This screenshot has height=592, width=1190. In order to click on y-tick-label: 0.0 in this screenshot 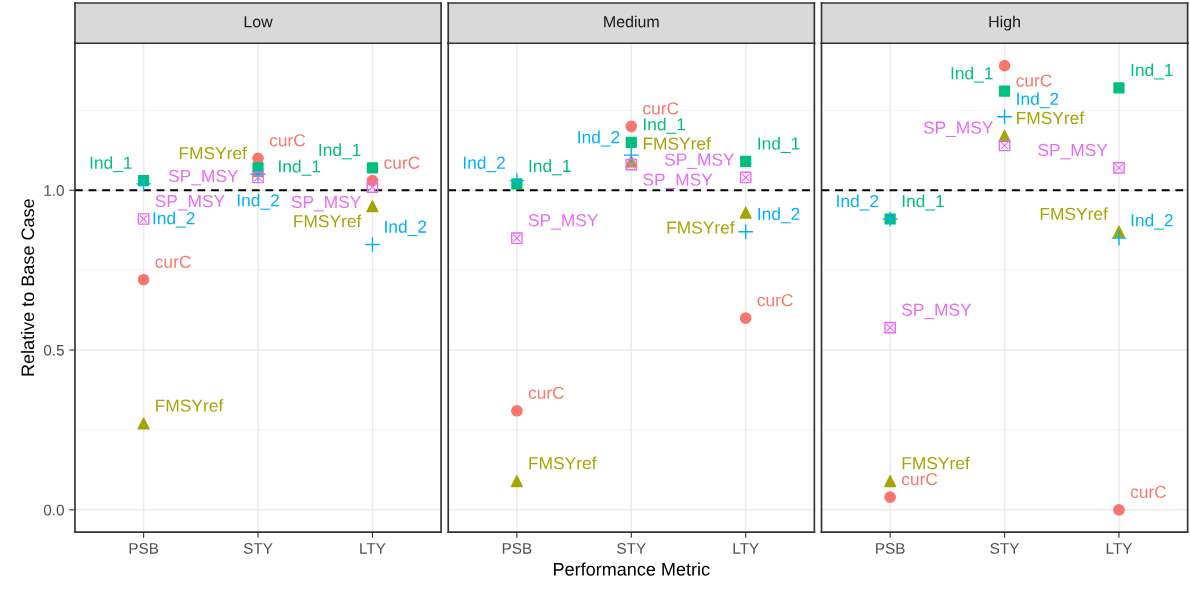, I will do `click(53, 510)`.